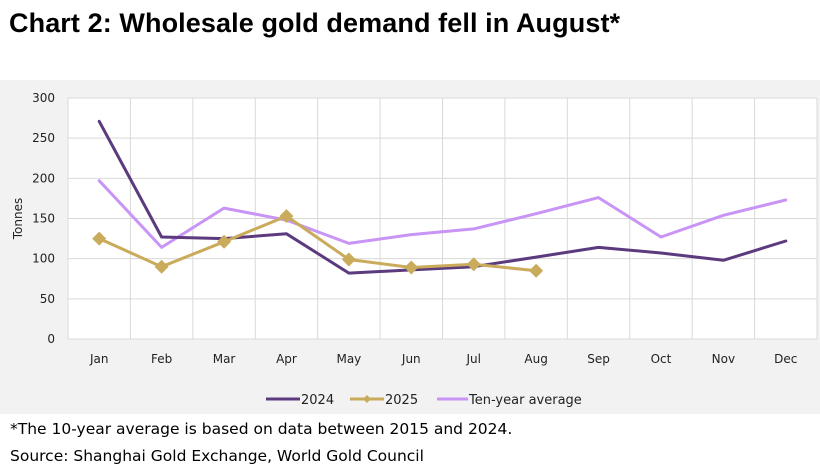 The image size is (820, 471). What do you see at coordinates (43, 98) in the screenshot?
I see `y-tick-label: 300` at bounding box center [43, 98].